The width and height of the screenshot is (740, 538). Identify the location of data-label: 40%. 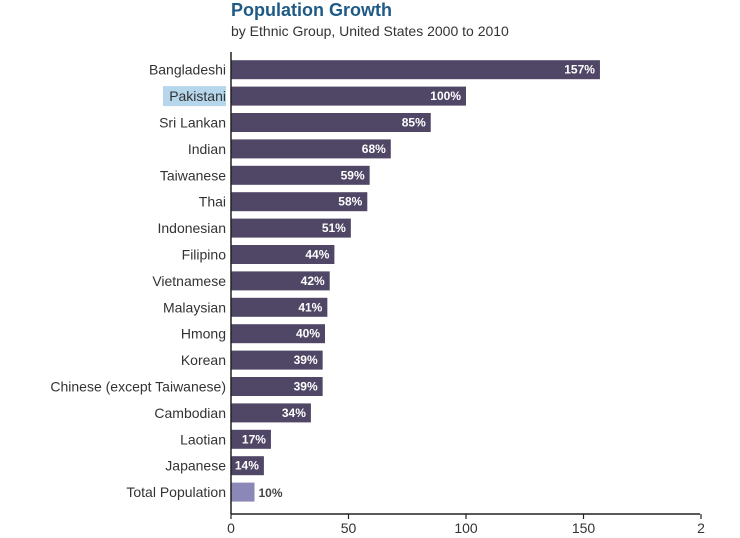
(308, 334).